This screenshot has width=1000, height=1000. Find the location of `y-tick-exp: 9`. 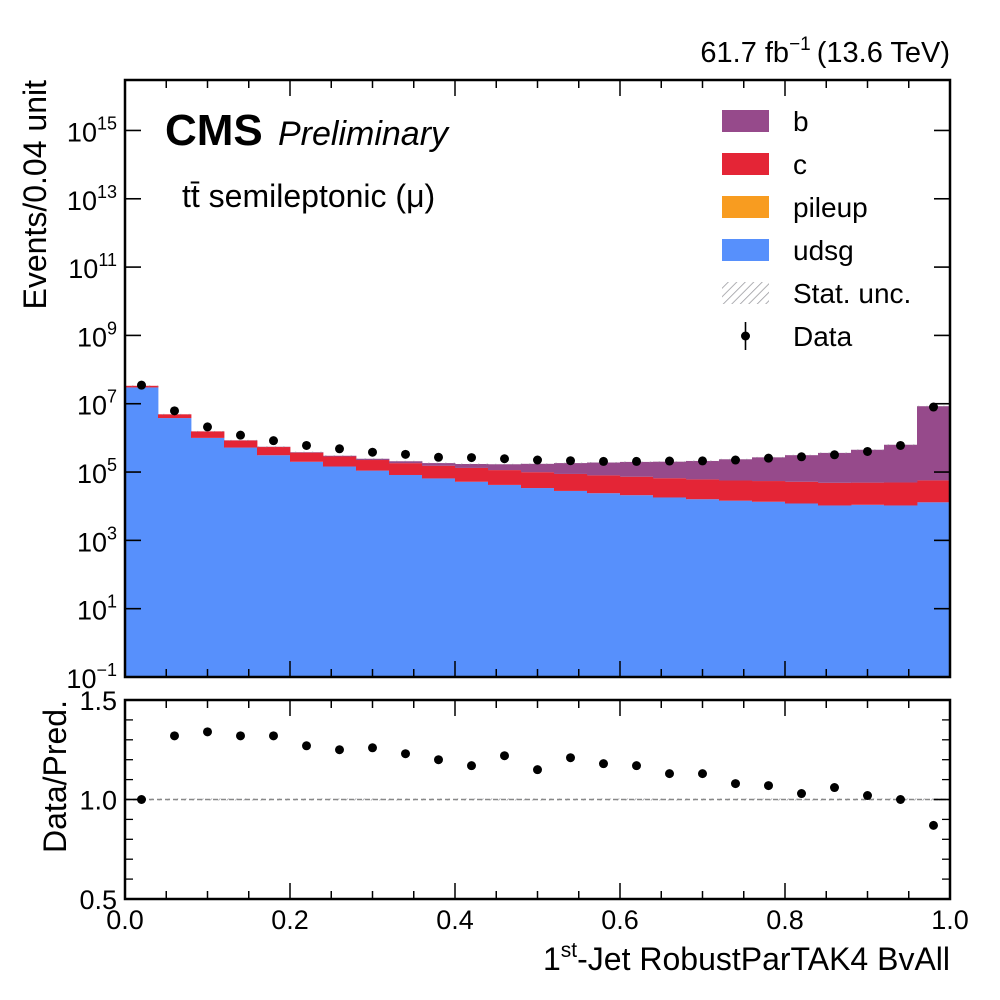

y-tick-exp: 9 is located at coordinates (112, 328).